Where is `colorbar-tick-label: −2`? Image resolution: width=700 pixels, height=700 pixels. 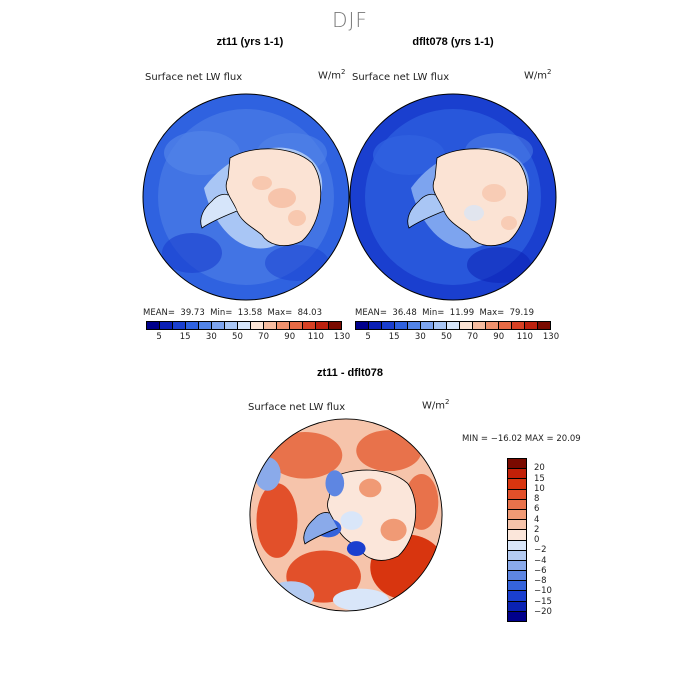
colorbar-tick-label: −2 is located at coordinates (540, 550).